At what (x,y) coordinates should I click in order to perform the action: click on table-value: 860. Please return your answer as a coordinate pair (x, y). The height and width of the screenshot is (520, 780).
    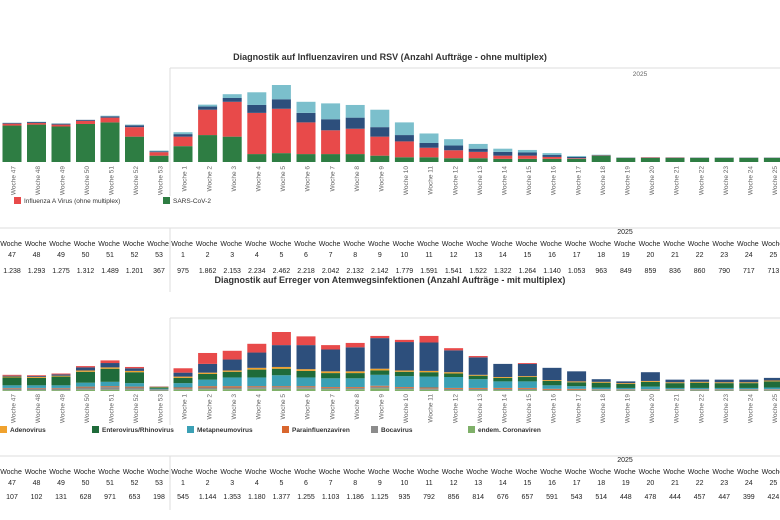
    Looking at the image, I should click on (700, 271).